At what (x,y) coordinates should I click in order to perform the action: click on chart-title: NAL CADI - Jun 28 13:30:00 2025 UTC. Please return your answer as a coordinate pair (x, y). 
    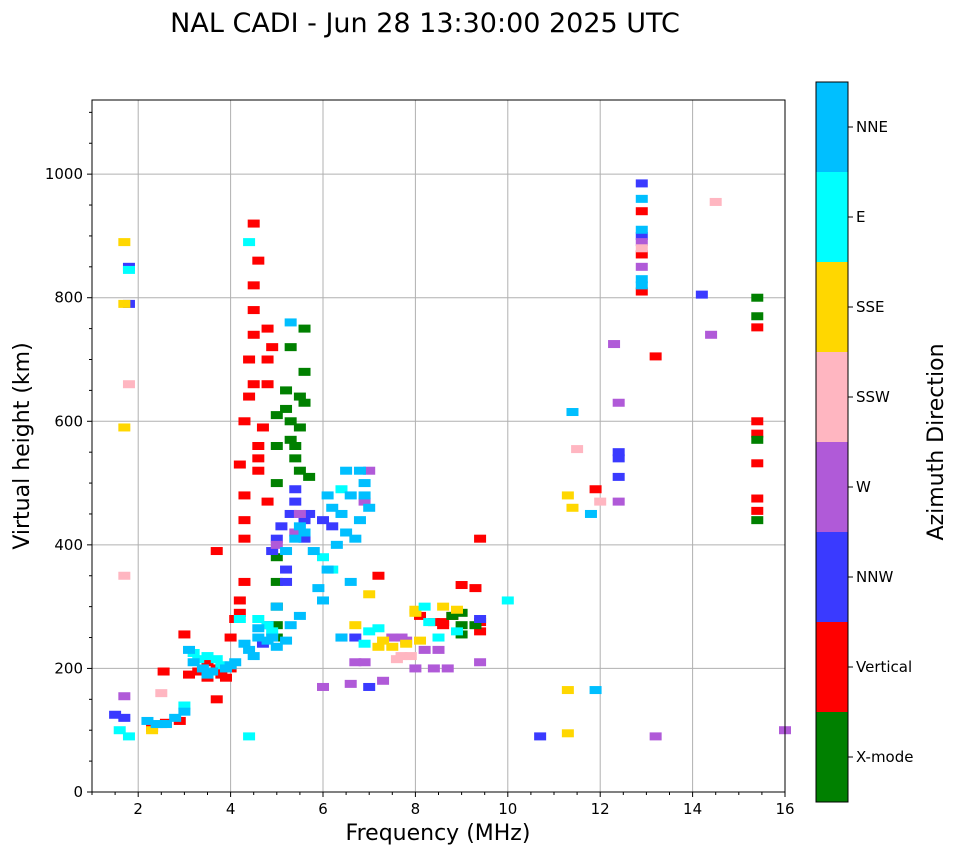
    Looking at the image, I should click on (425, 23).